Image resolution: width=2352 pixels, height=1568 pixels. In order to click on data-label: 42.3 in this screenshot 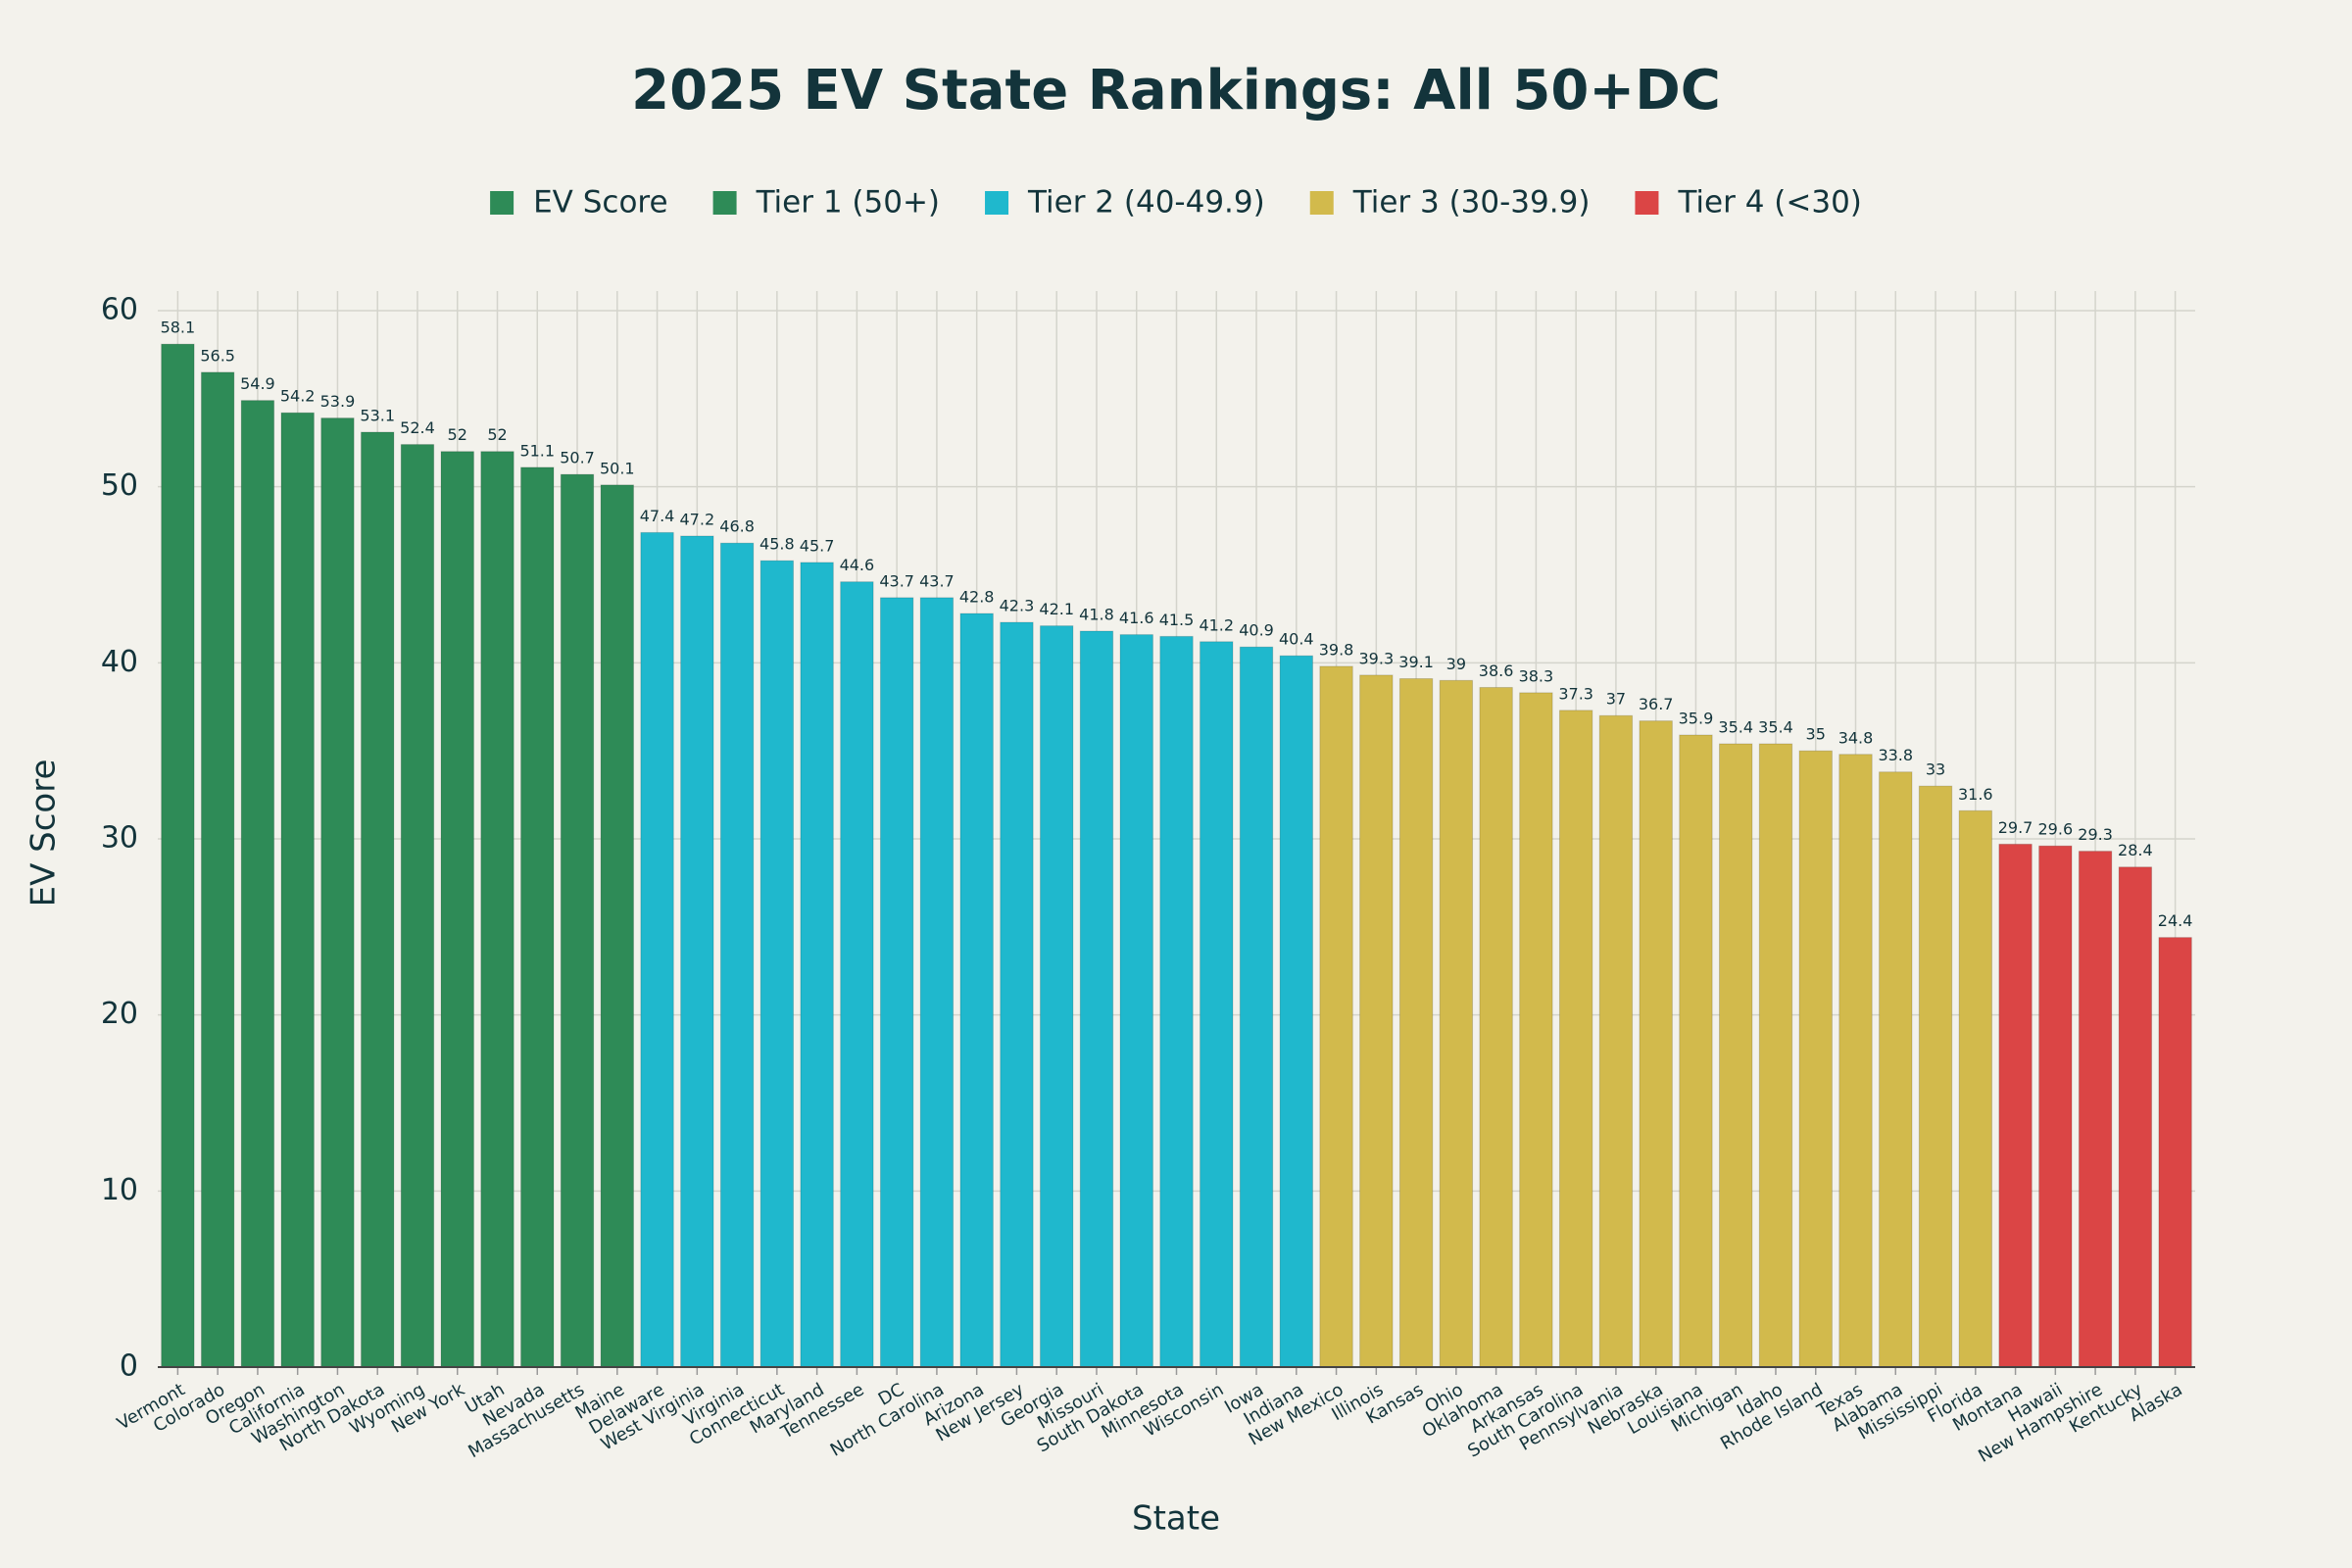, I will do `click(1017, 606)`.